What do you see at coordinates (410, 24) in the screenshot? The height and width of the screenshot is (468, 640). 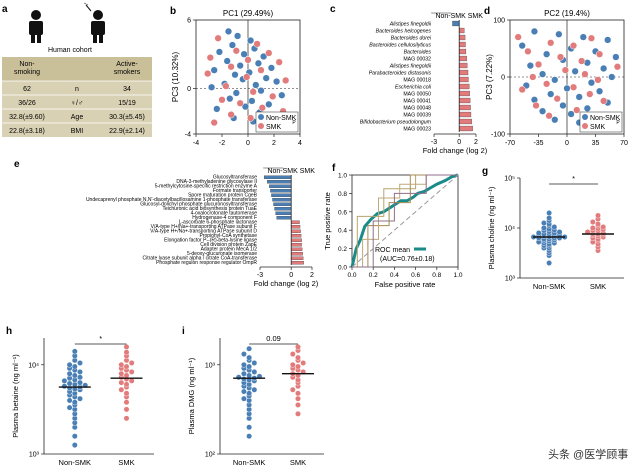 I see `category-label: Alistipes finegoldii` at bounding box center [410, 24].